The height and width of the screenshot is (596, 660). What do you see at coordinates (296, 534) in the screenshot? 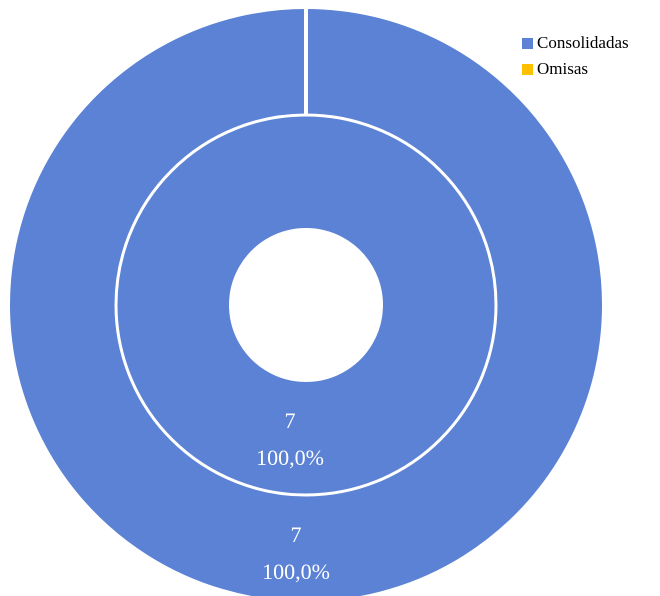
I see `ring-1-value-label: 7` at bounding box center [296, 534].